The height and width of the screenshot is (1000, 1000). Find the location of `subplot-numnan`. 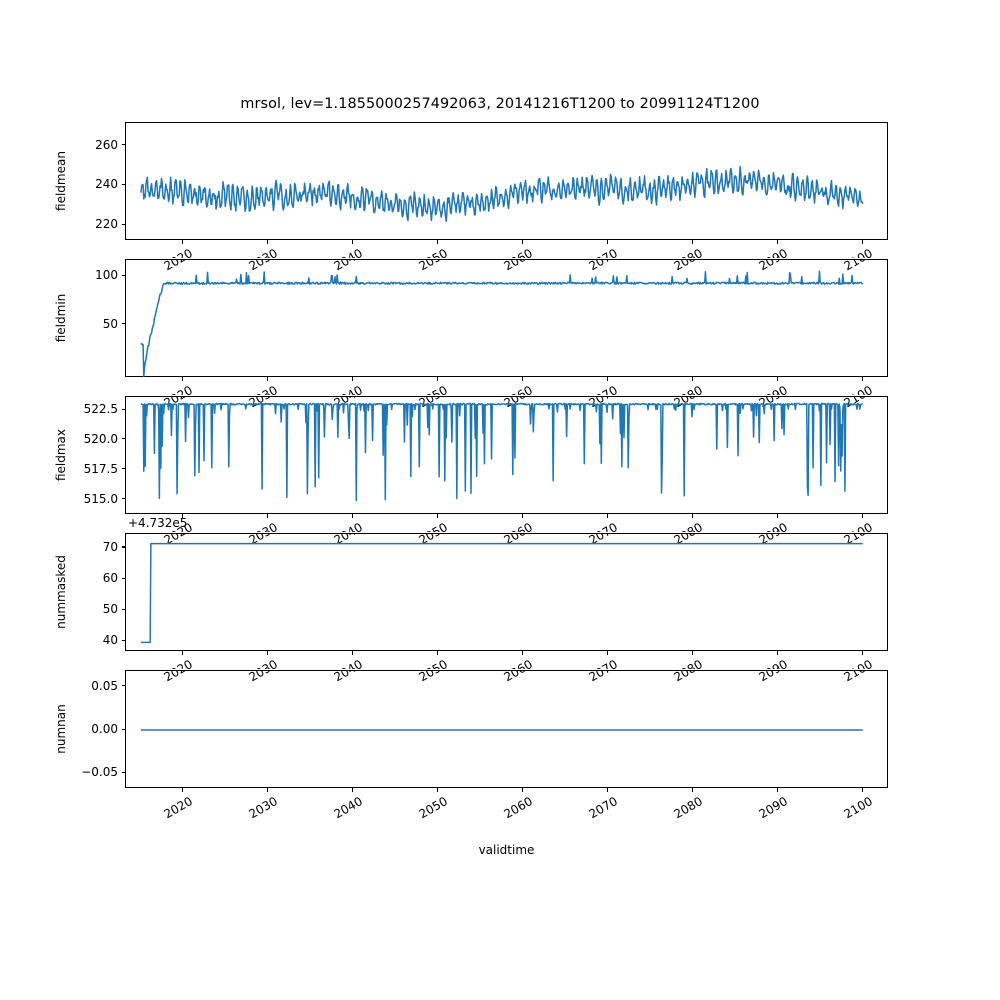

subplot-numnan is located at coordinates (506, 729).